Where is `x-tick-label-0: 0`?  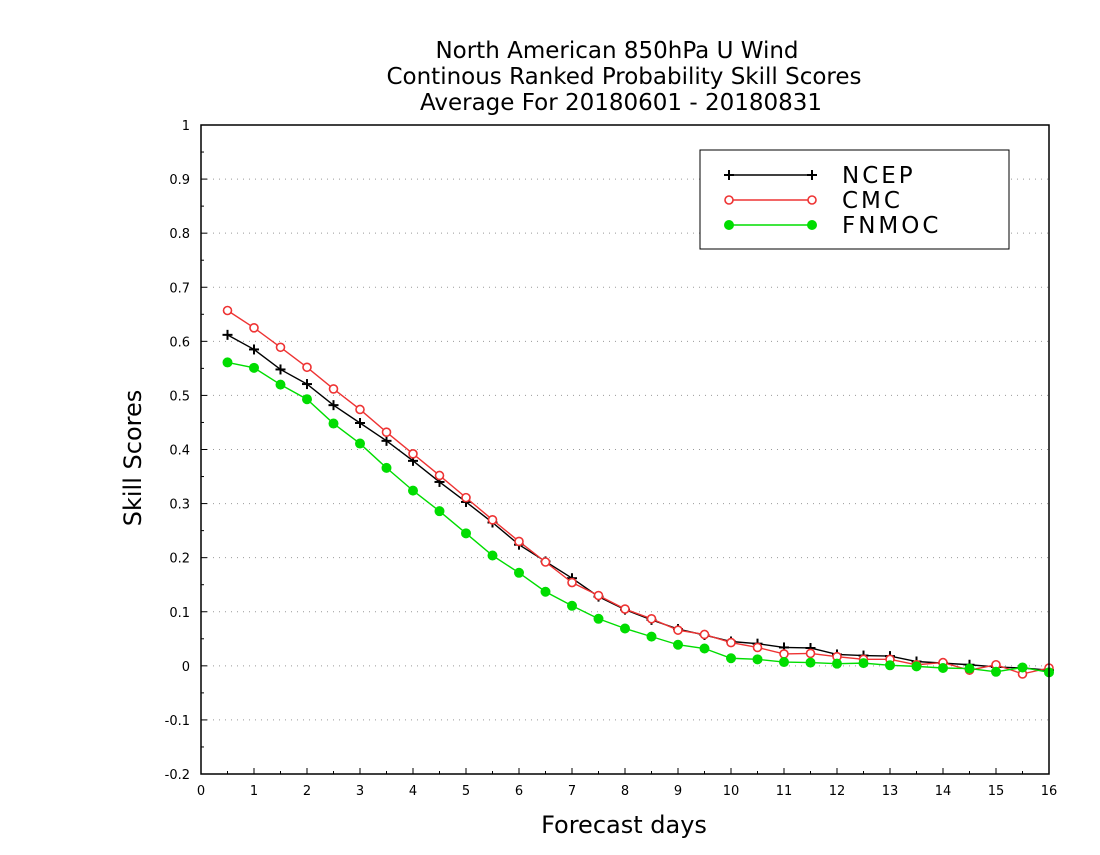
x-tick-label-0: 0 is located at coordinates (201, 791).